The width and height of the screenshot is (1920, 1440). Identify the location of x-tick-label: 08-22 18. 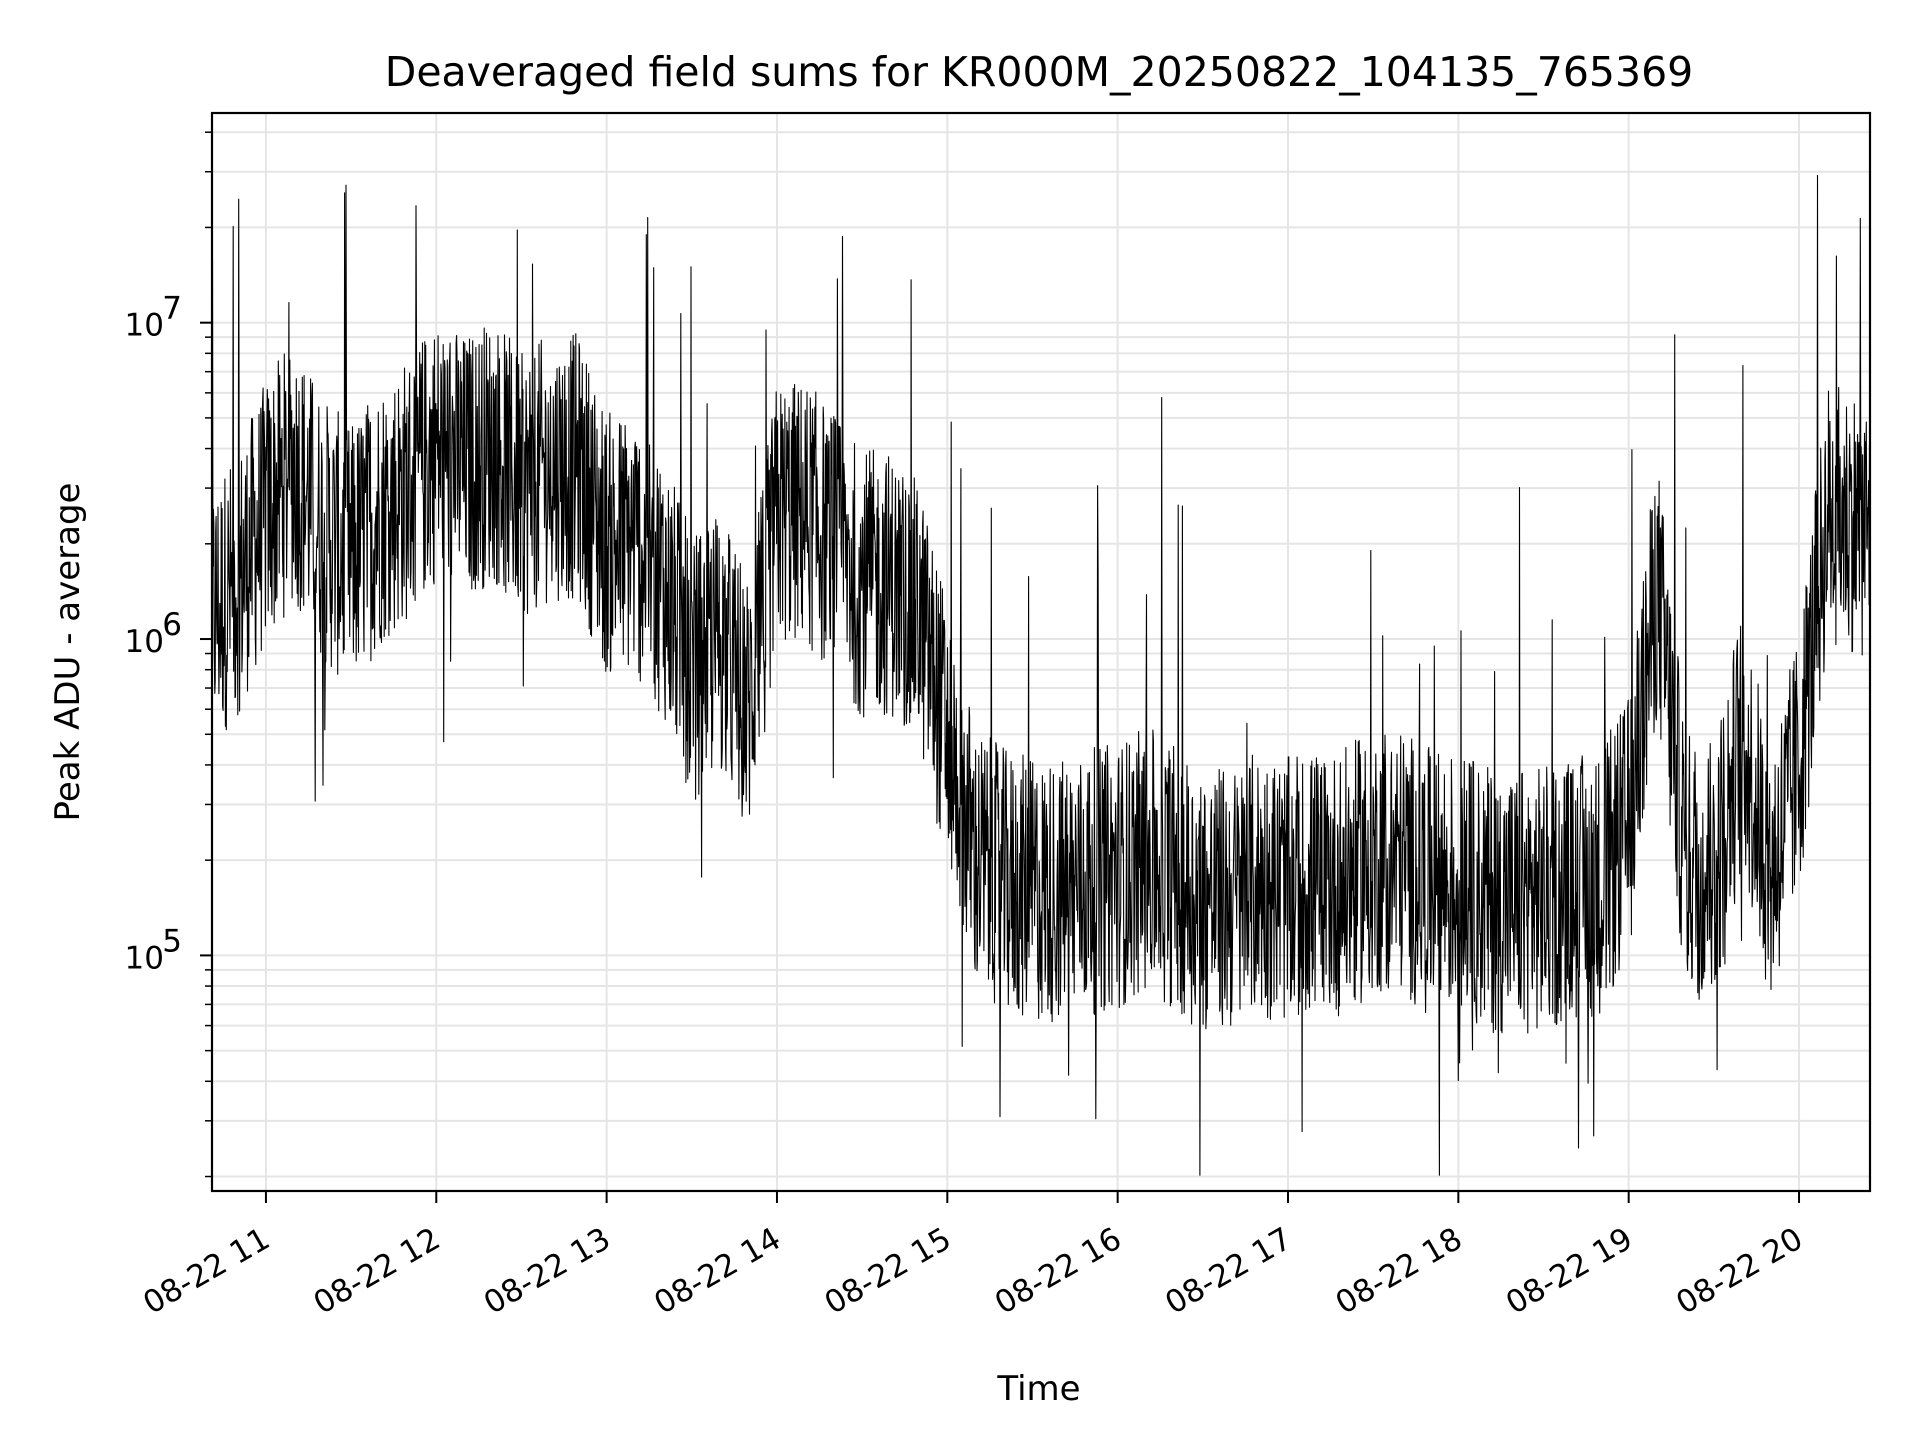
(1399, 1271).